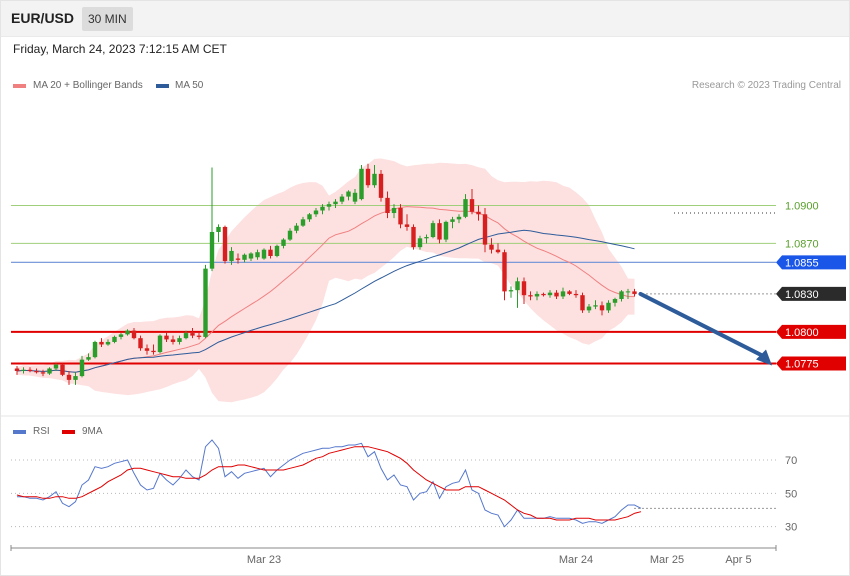 The image size is (850, 576). What do you see at coordinates (791, 528) in the screenshot?
I see `rsi-tick-label: 30` at bounding box center [791, 528].